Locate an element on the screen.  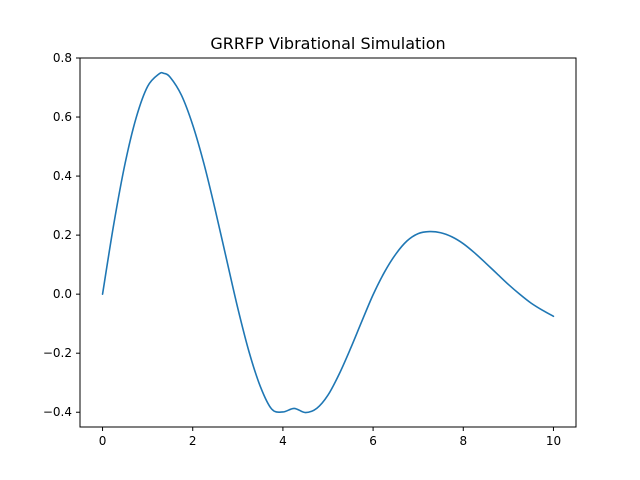
y-tick-label: −0.4 is located at coordinates (57, 412).